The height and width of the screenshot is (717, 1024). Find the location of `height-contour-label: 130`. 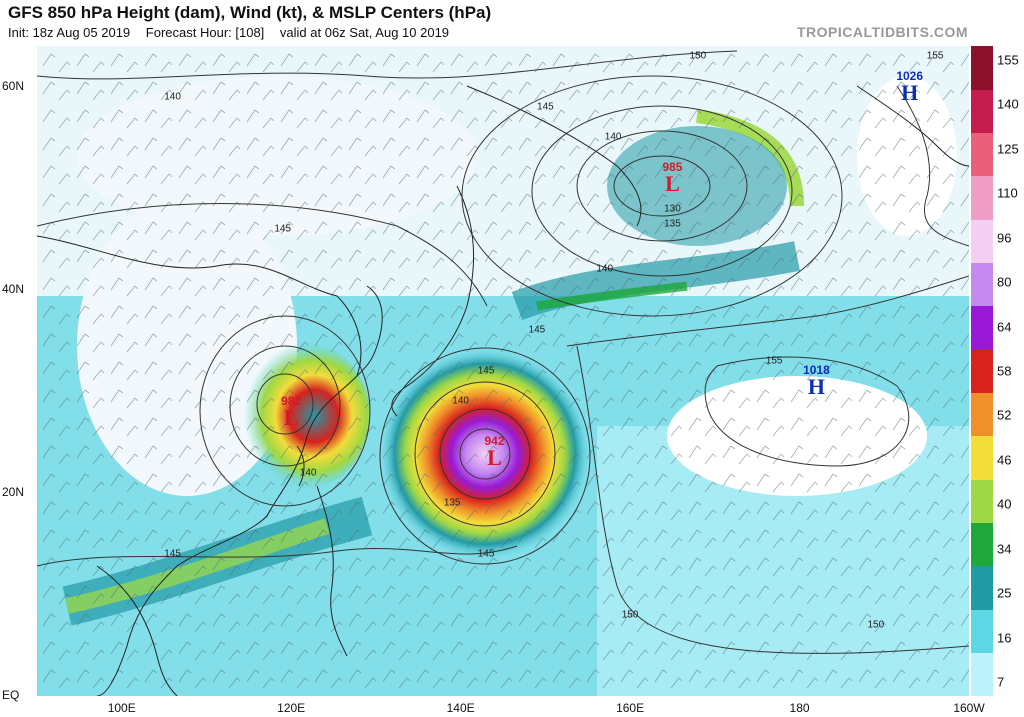

height-contour-label: 130 is located at coordinates (672, 208).